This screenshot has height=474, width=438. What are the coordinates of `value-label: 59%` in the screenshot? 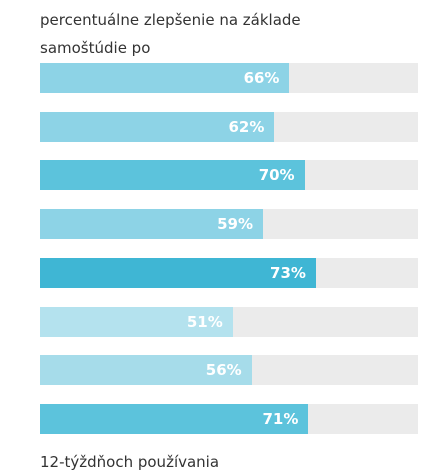 It's located at (235, 224).